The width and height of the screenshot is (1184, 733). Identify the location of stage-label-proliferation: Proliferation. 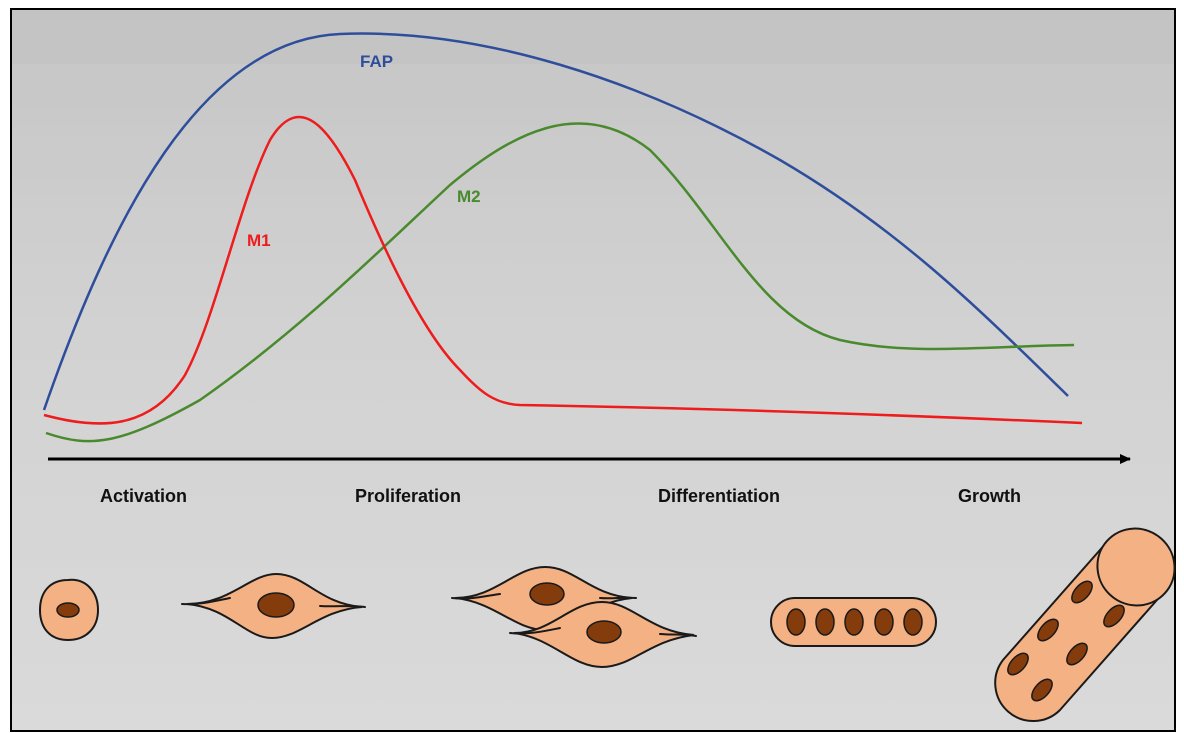
(408, 496).